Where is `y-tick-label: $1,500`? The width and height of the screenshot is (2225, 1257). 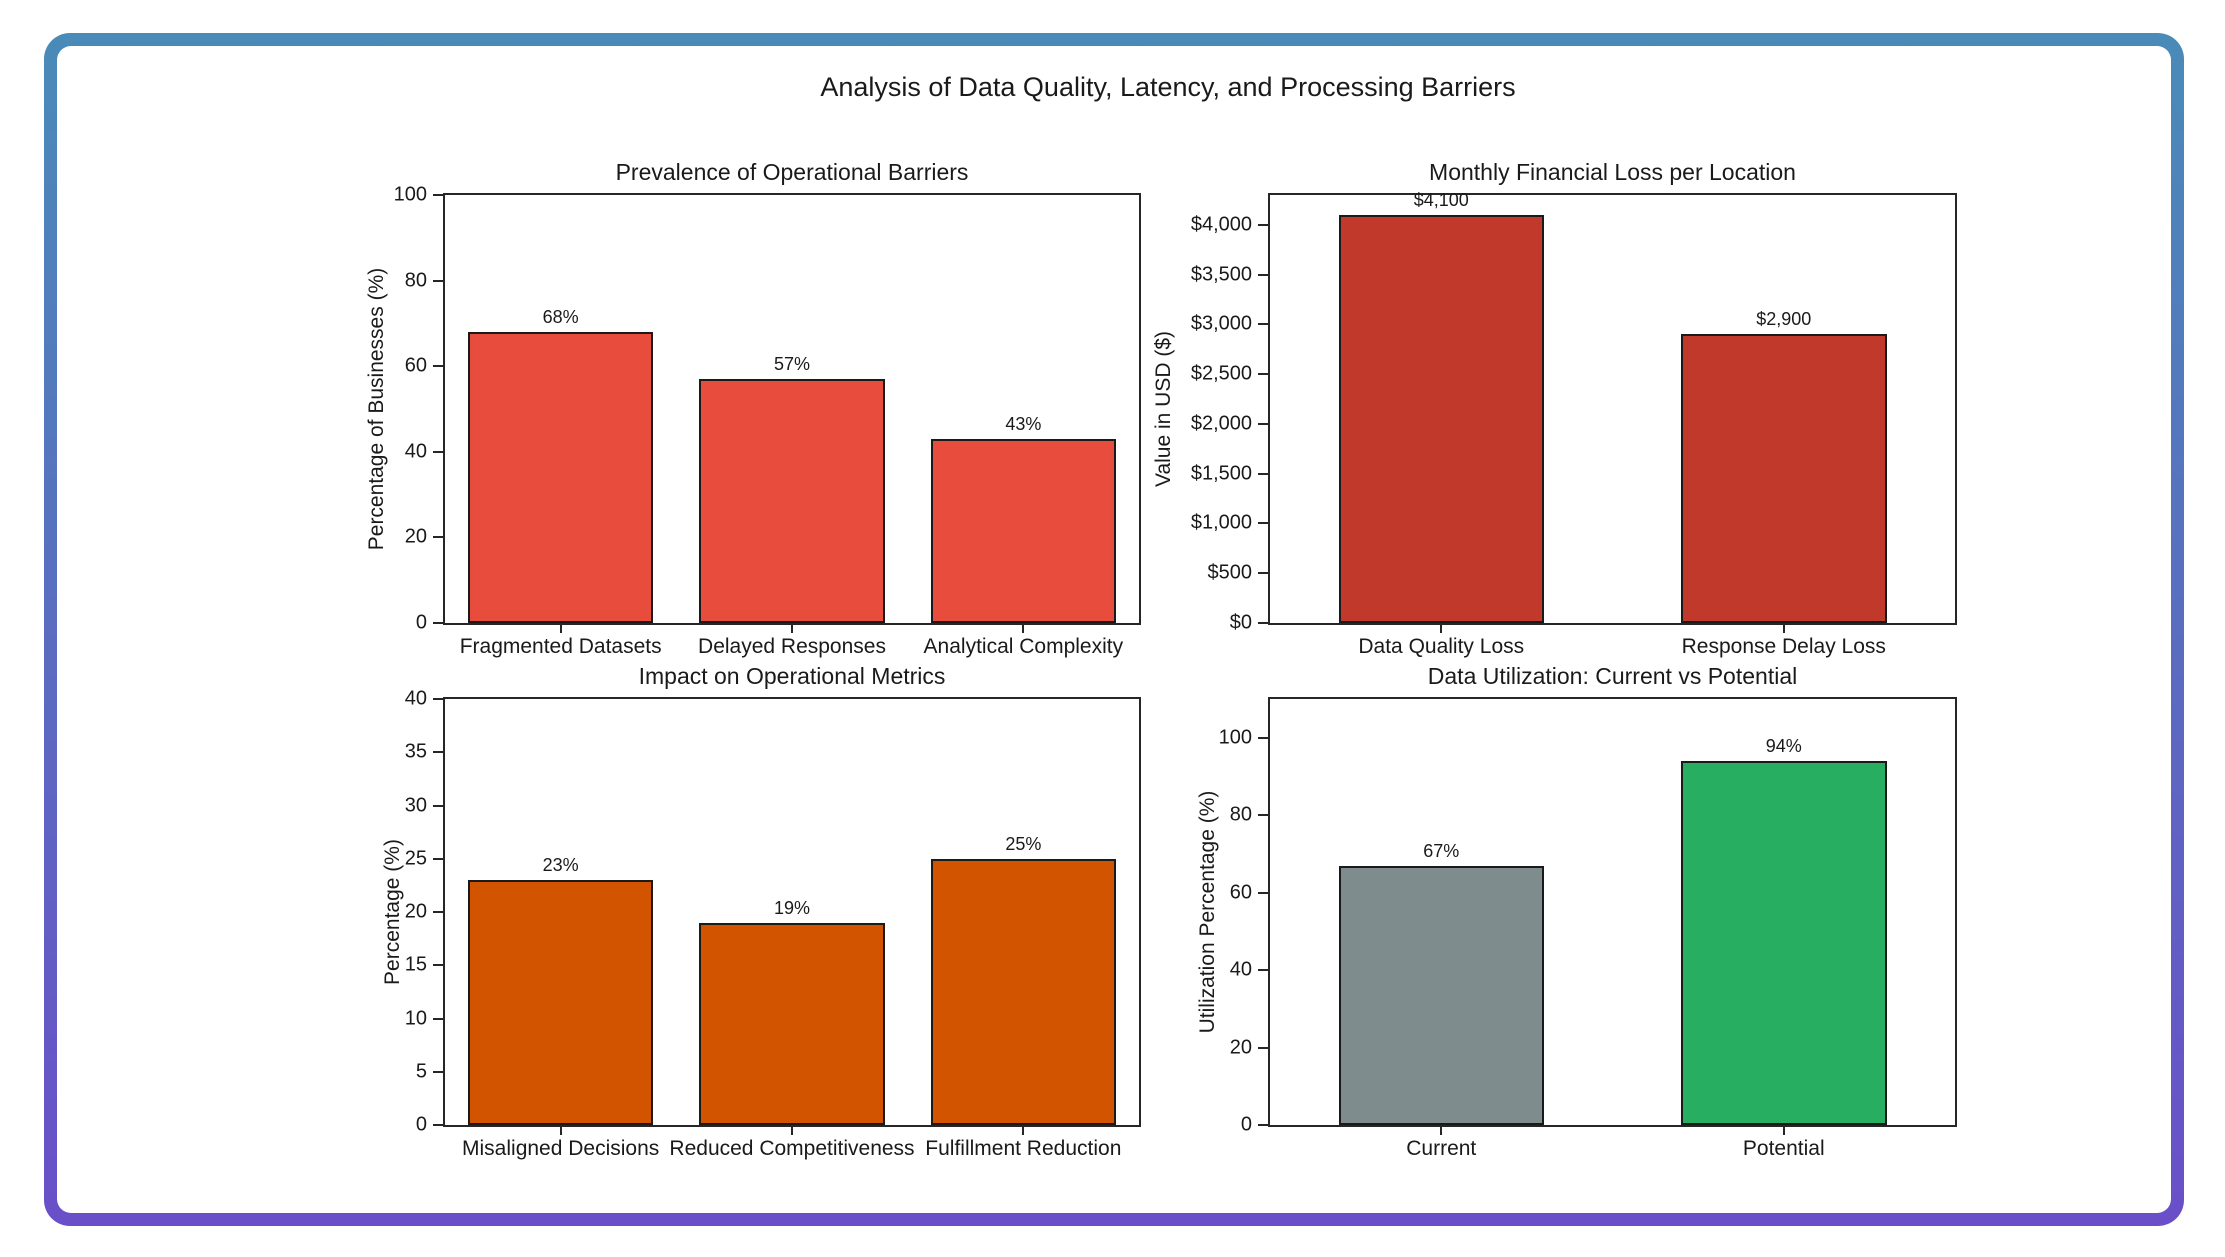 y-tick-label: $1,500 is located at coordinates (1221, 473).